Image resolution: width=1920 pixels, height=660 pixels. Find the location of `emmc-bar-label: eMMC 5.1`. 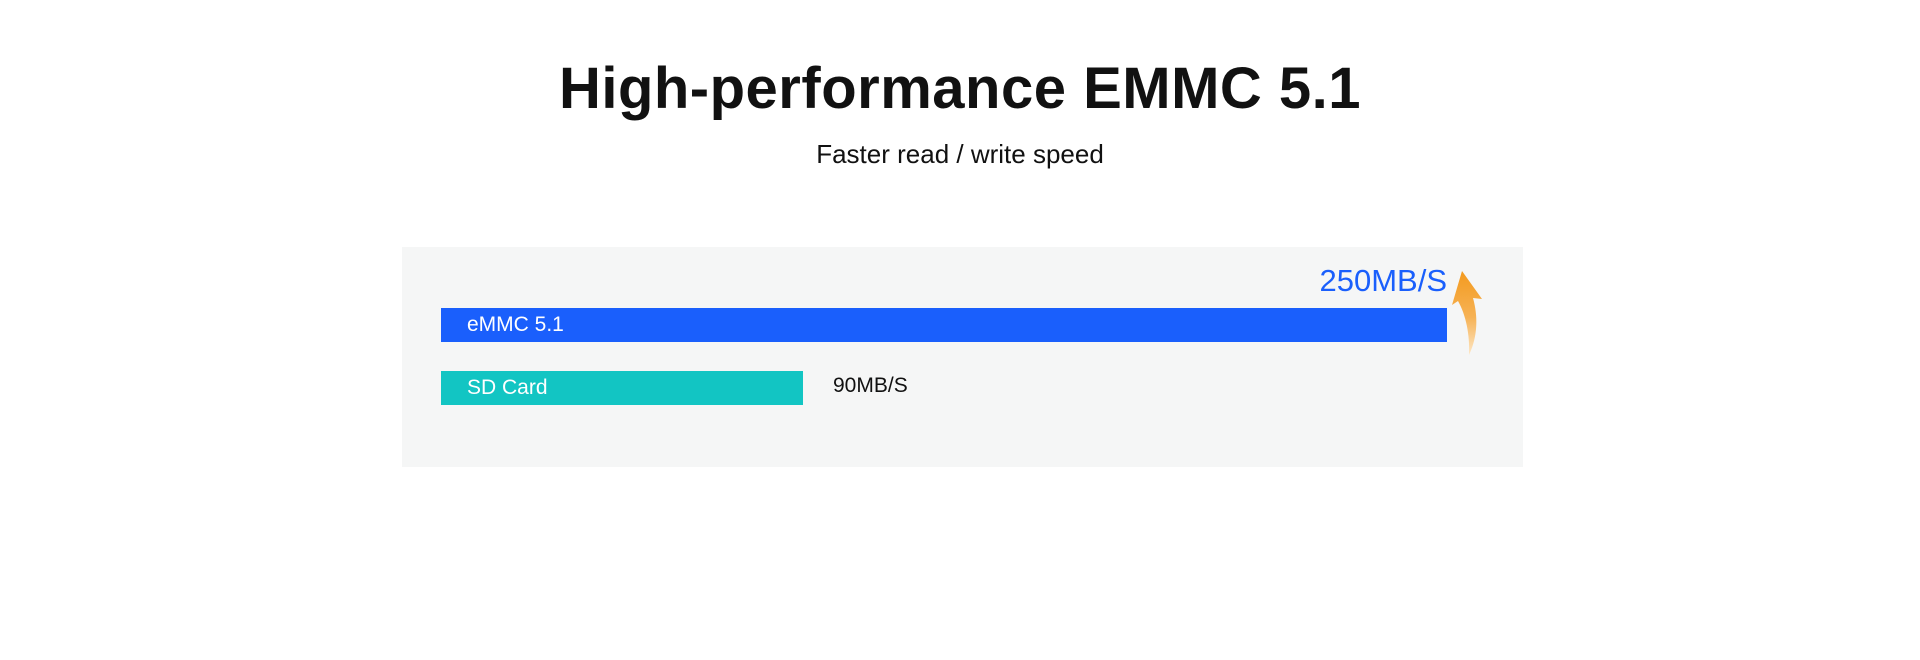

emmc-bar-label: eMMC 5.1 is located at coordinates (515, 324).